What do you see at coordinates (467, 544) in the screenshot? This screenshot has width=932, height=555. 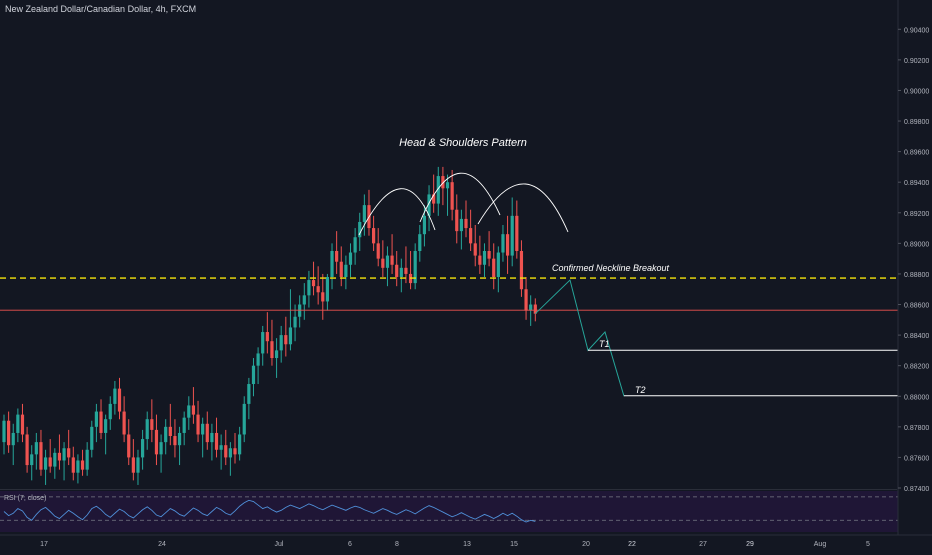 I see `x-tick-label: 13` at bounding box center [467, 544].